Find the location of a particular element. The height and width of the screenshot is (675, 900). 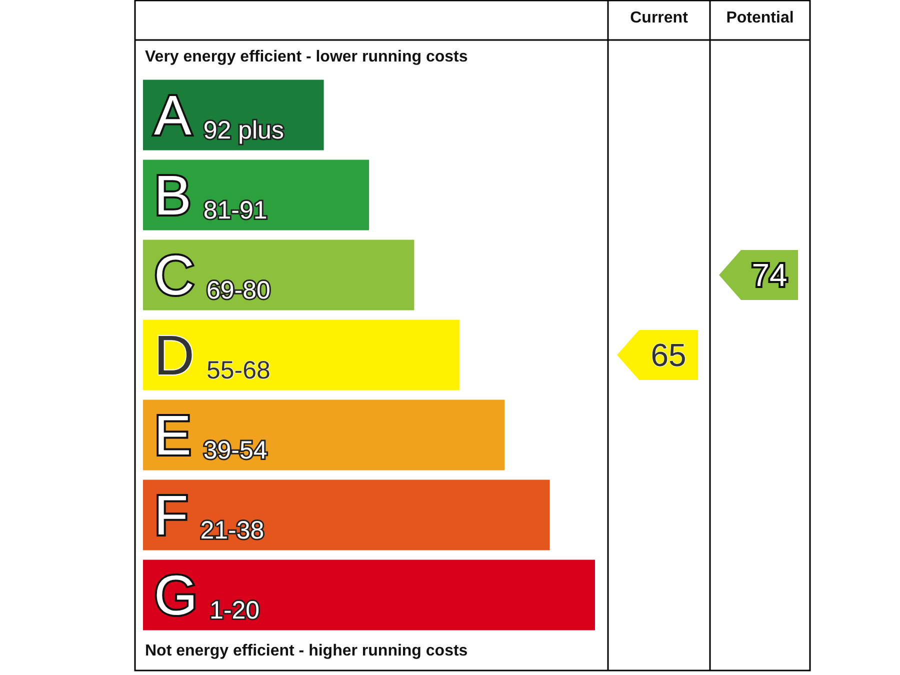

text: Very energy efficient - lower running costs is located at coordinates (306, 57).